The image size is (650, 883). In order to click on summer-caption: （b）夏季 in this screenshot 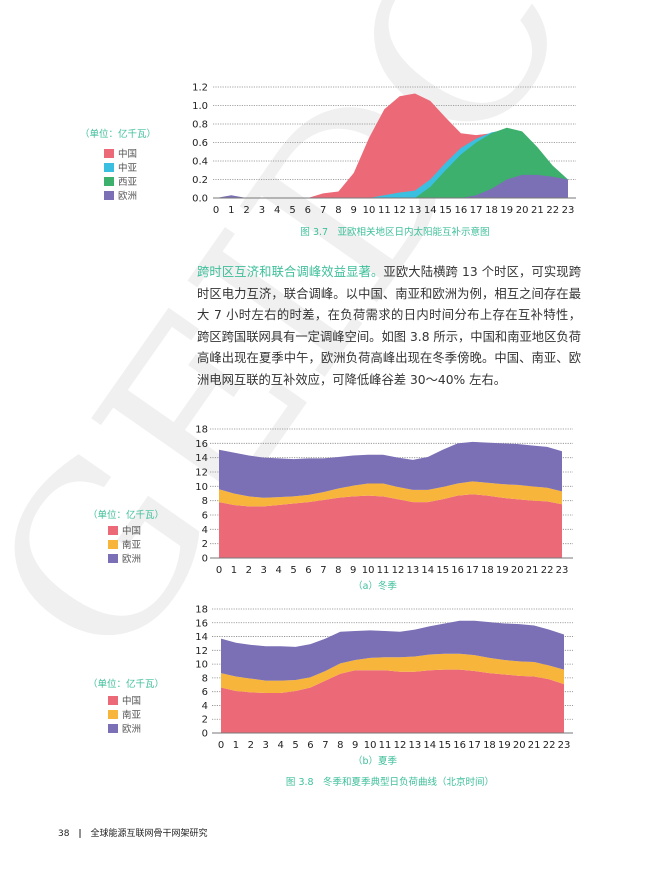, I will do `click(375, 761)`.